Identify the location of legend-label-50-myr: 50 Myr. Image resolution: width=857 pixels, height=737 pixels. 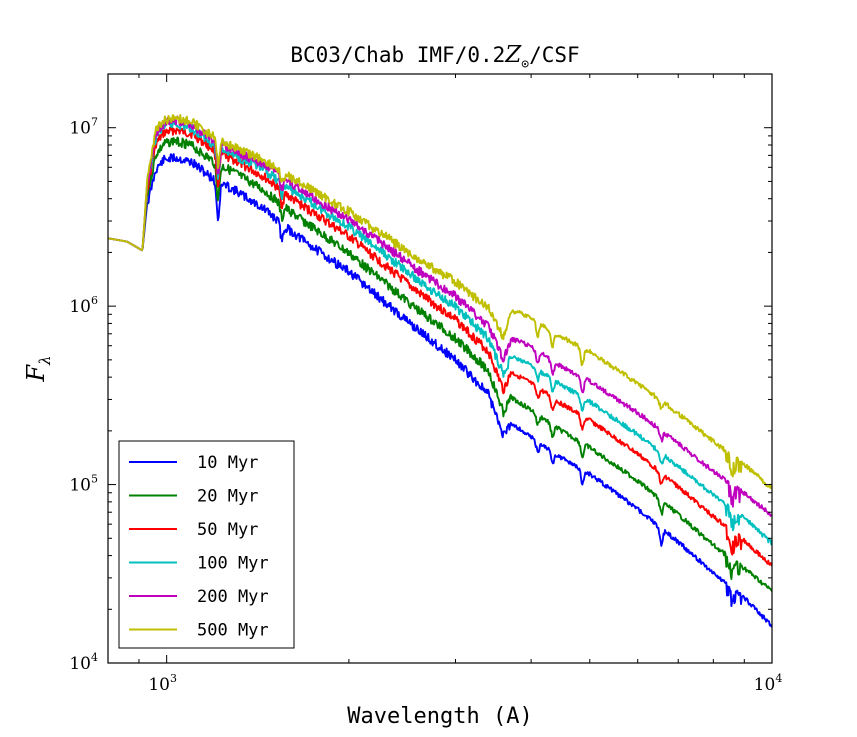
(227, 530).